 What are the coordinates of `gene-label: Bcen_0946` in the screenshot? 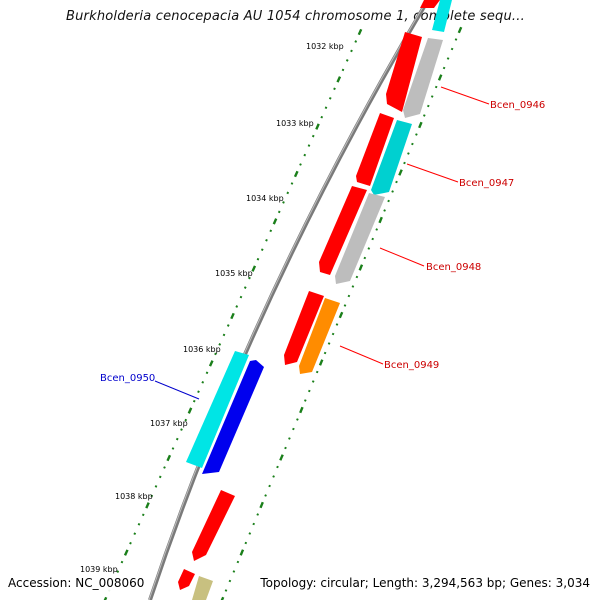 It's located at (517, 105).